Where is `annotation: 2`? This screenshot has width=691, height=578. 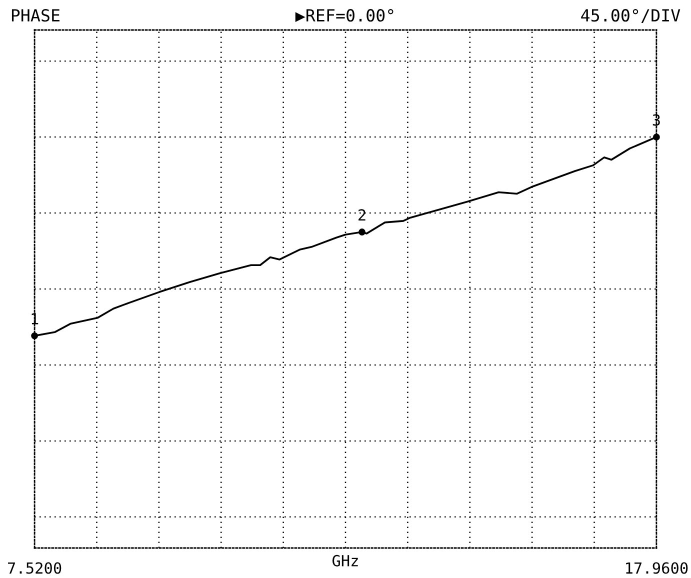 annotation: 2 is located at coordinates (362, 215).